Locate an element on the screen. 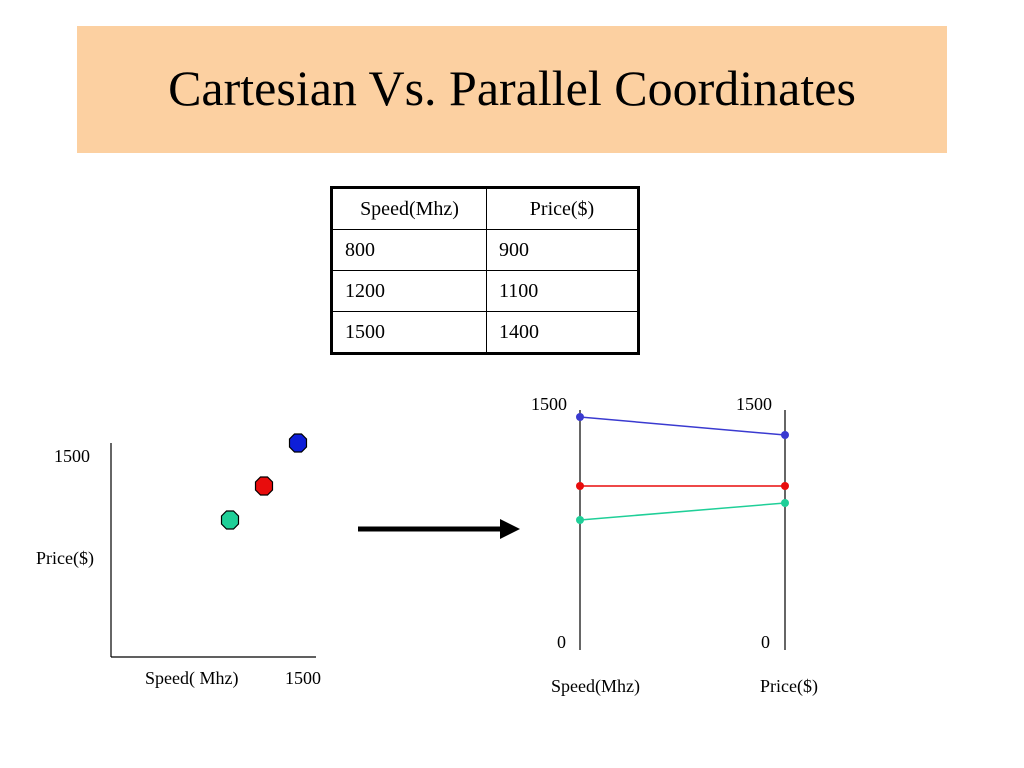 The width and height of the screenshot is (1024, 768). parallel-point-green-price is located at coordinates (785, 503).